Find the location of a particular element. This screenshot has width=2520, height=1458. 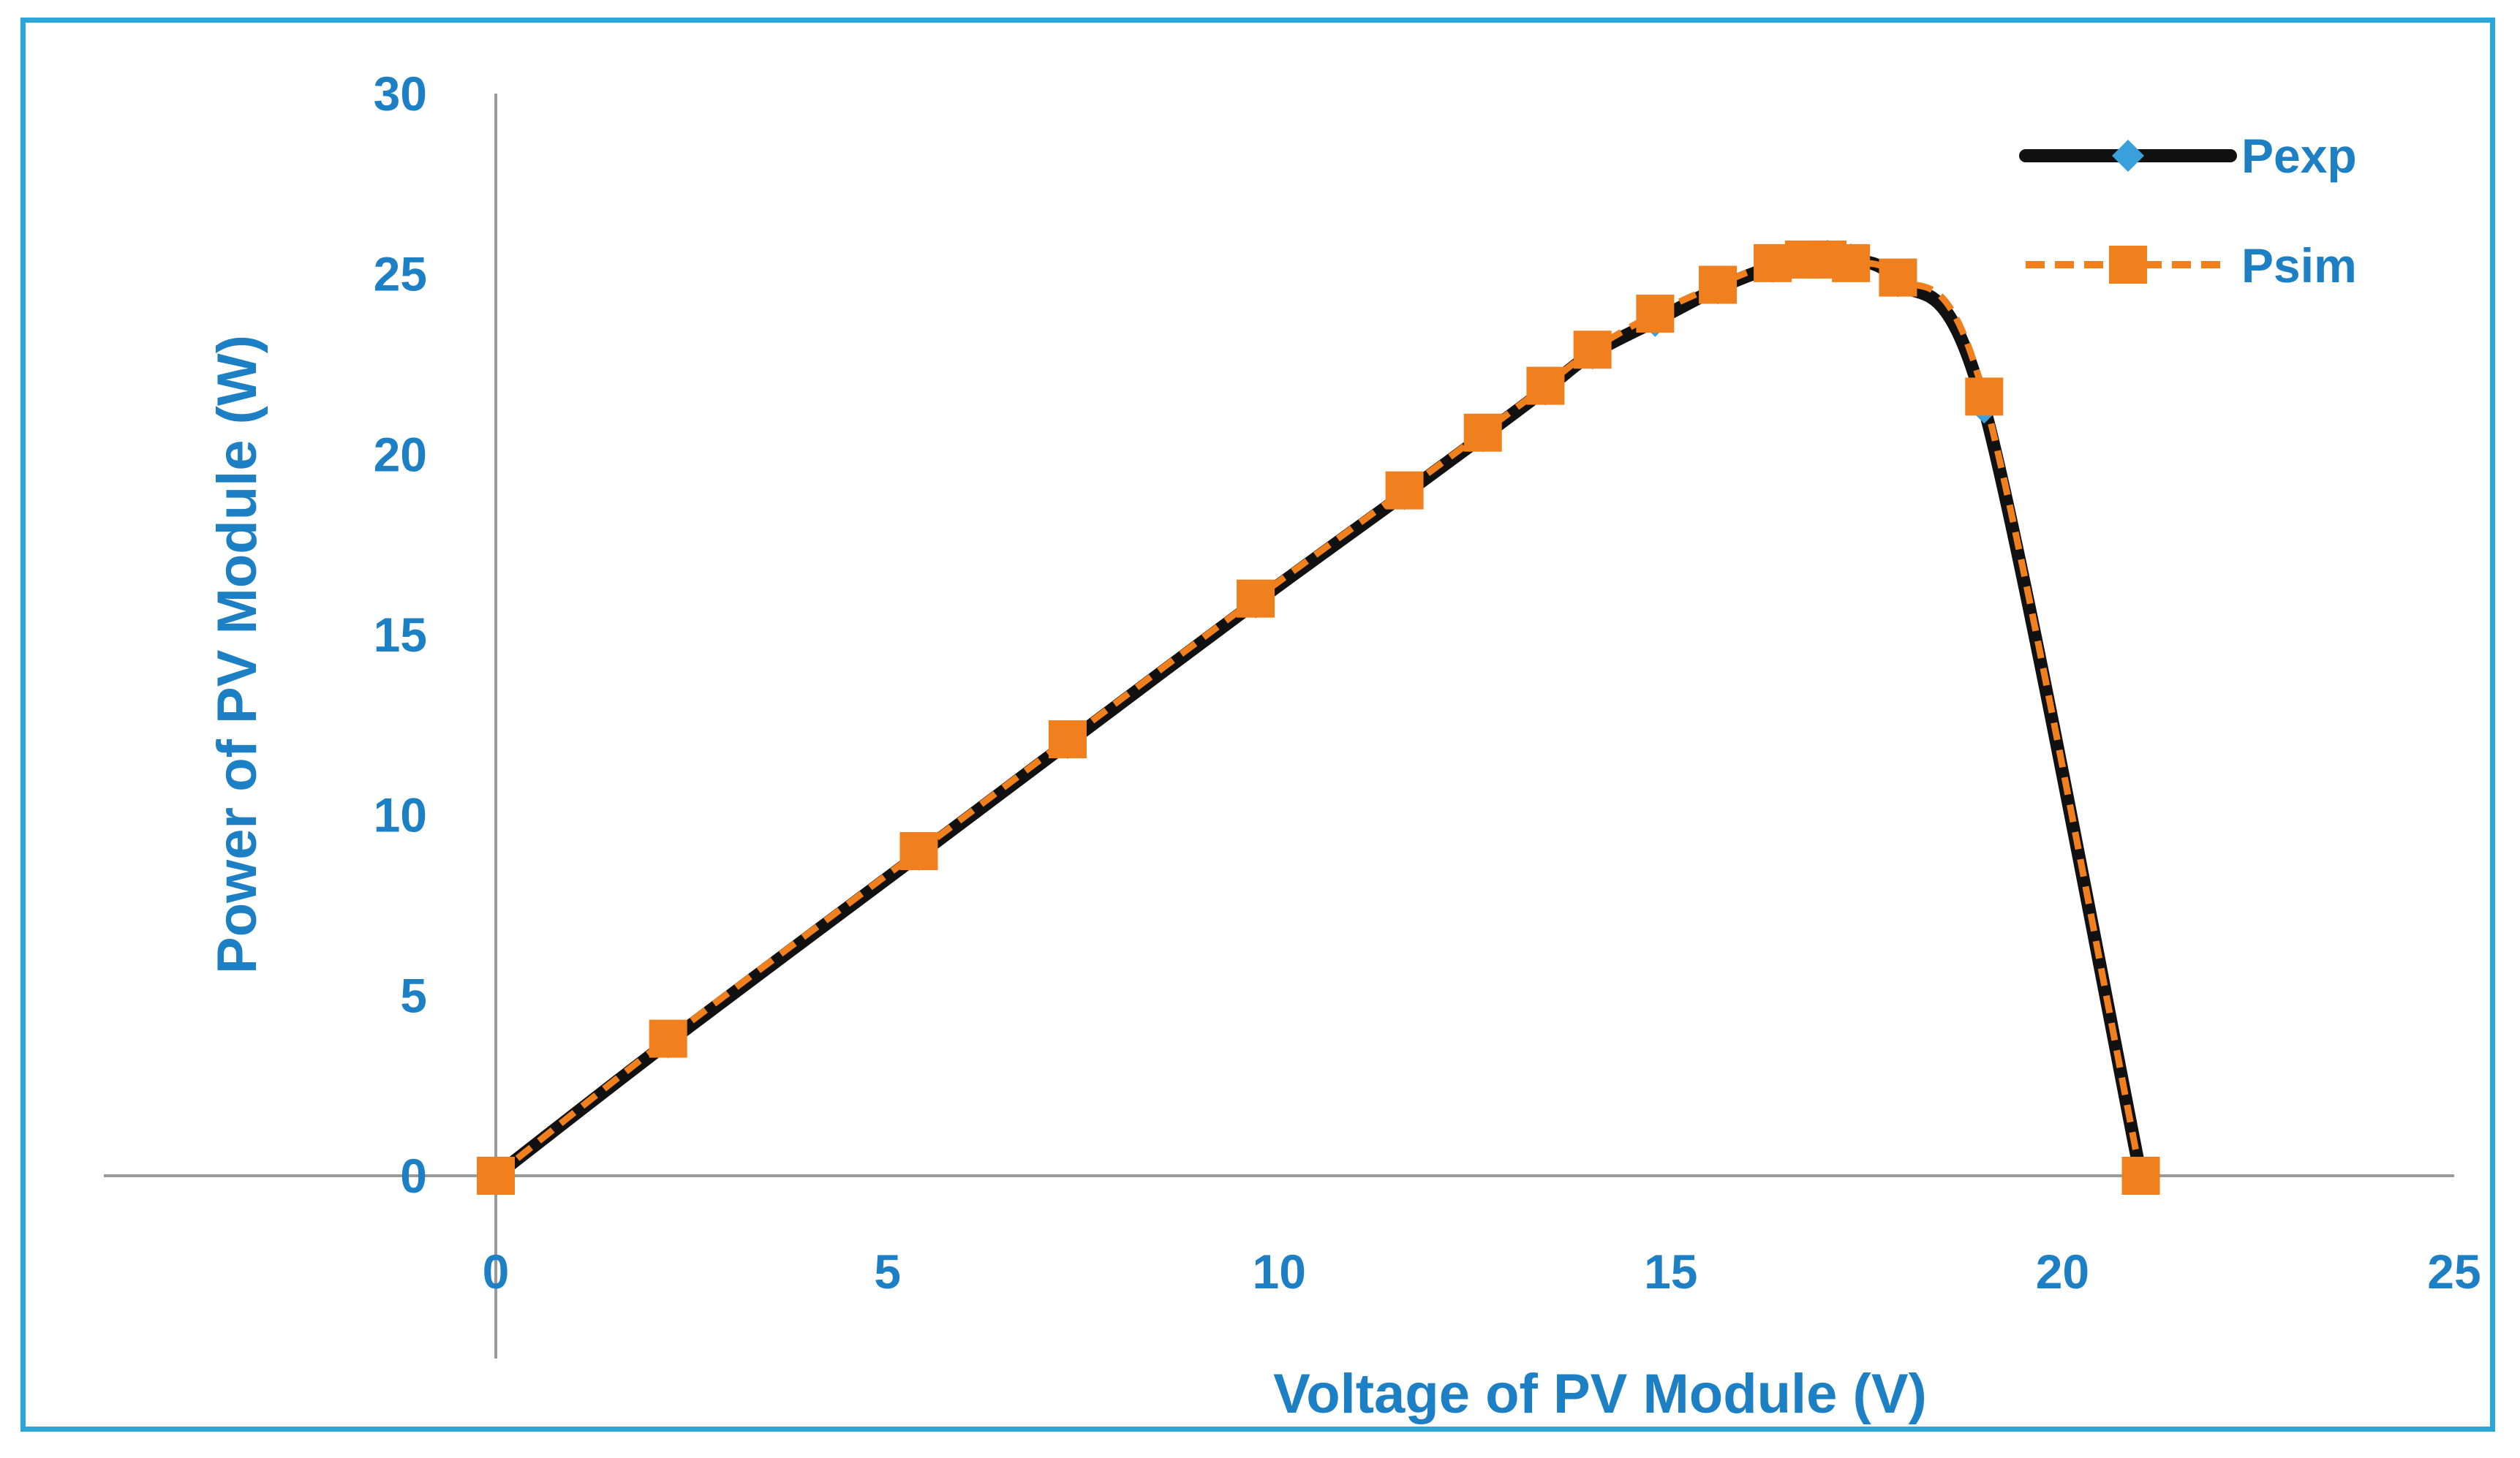

y-axis-title: Power of PV Module (W) is located at coordinates (237, 654).